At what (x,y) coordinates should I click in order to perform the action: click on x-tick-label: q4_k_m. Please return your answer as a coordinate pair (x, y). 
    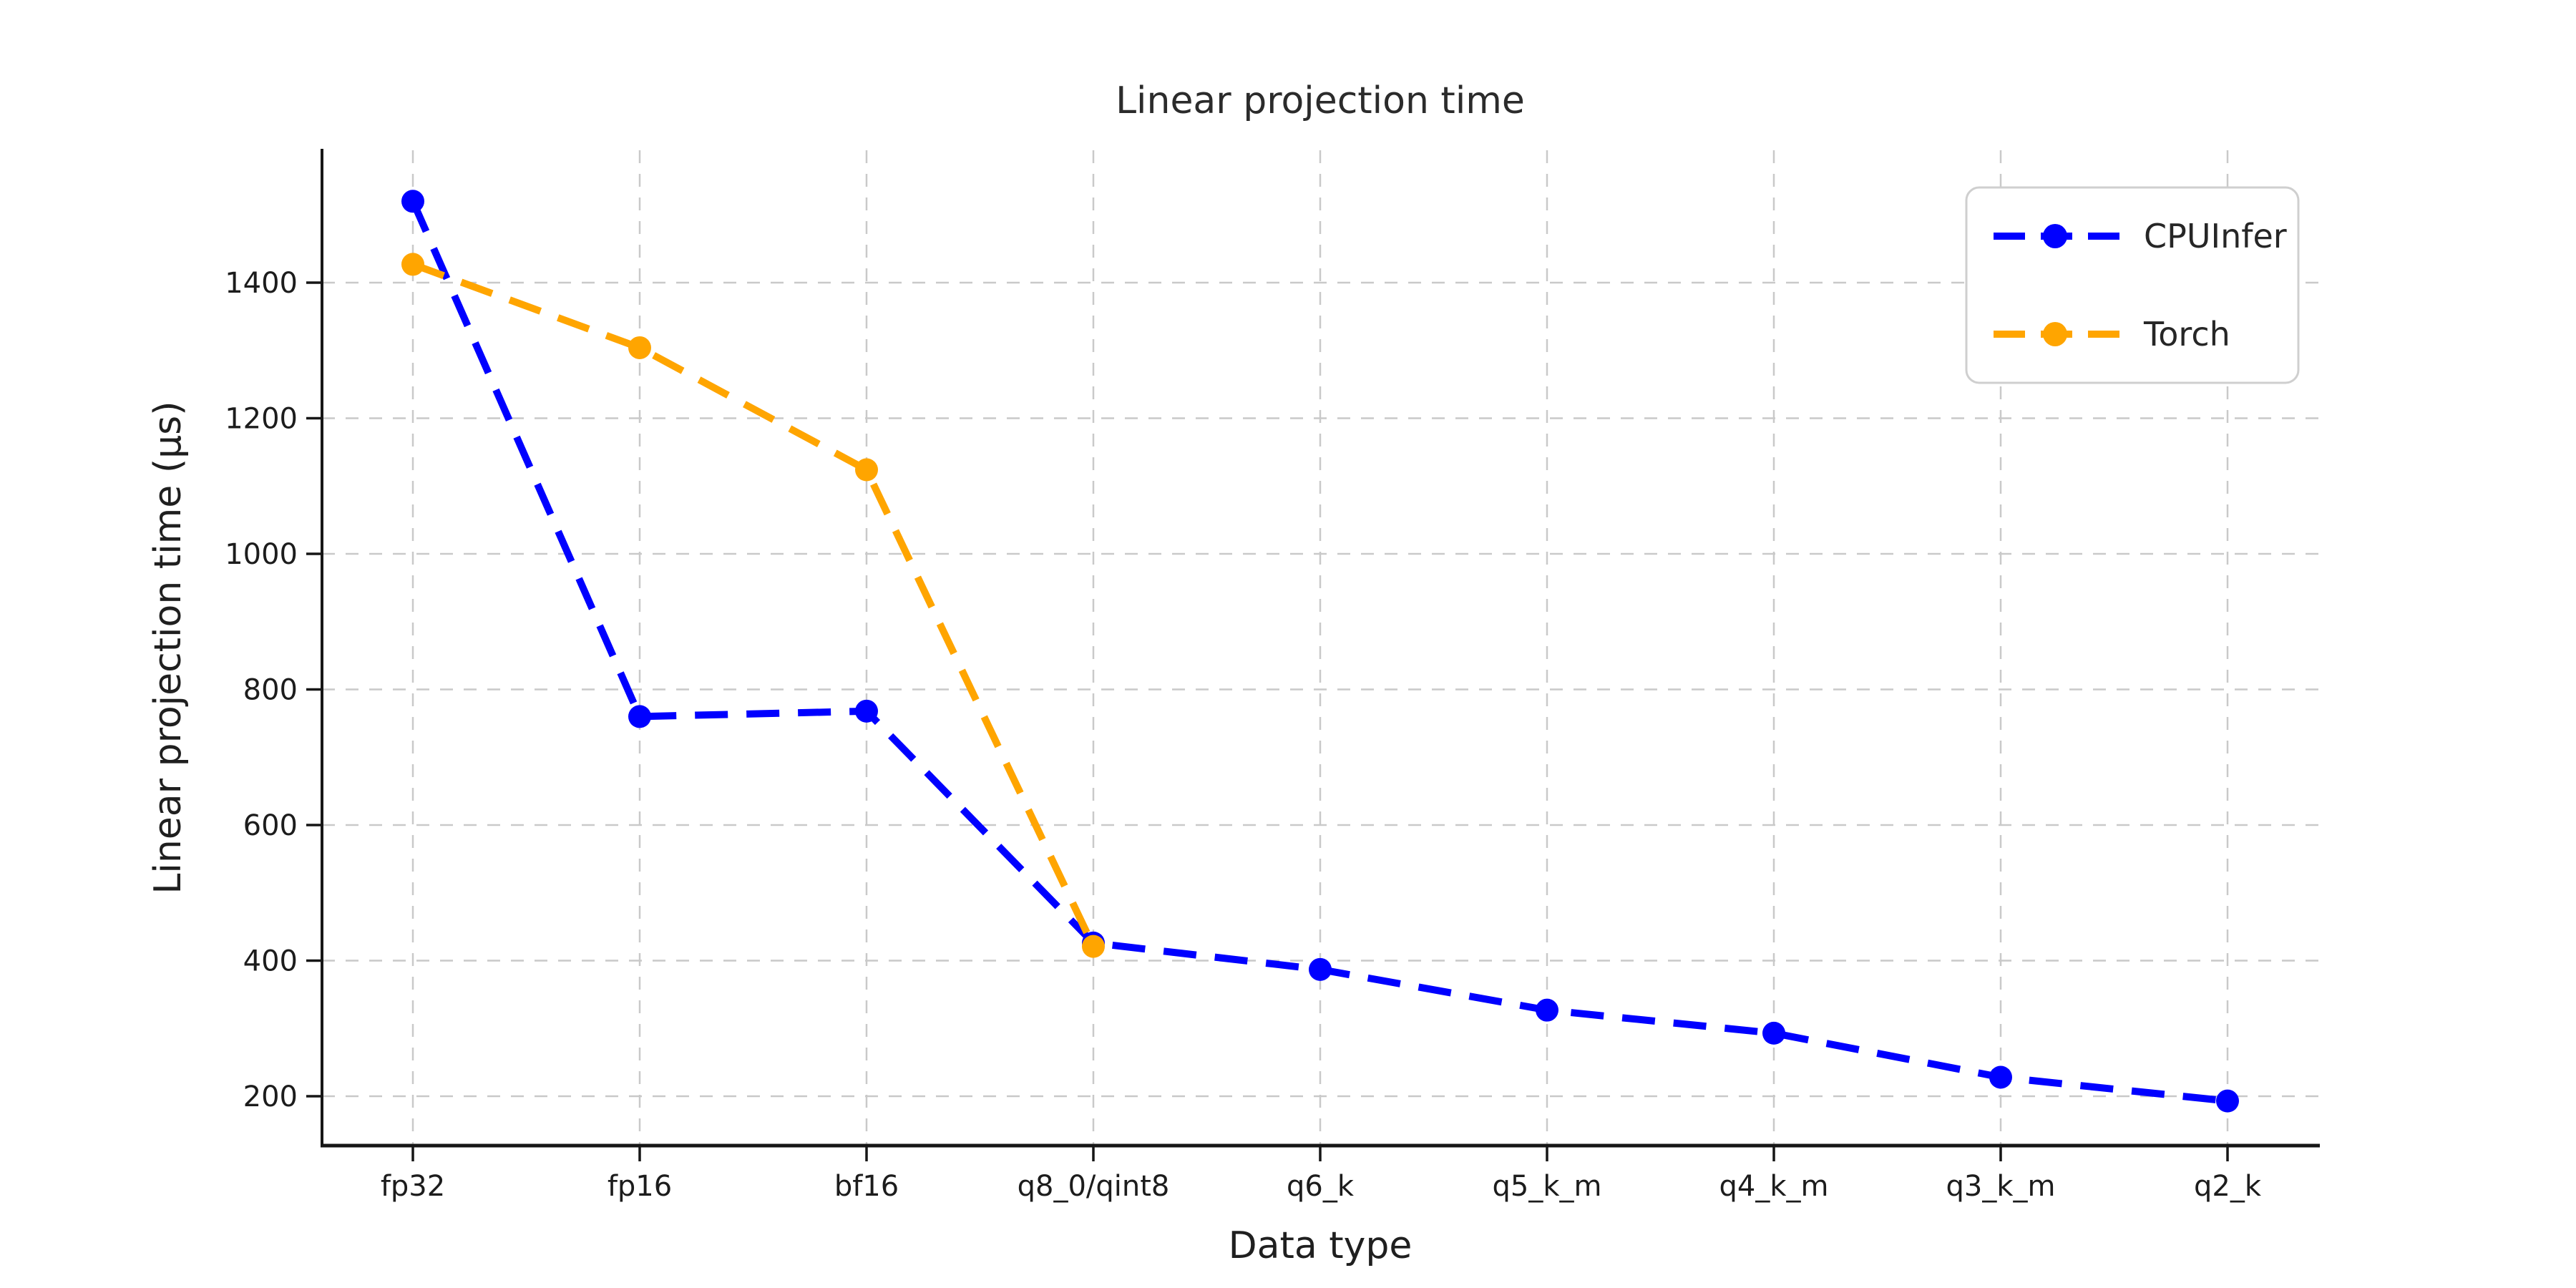
    Looking at the image, I should click on (1774, 1186).